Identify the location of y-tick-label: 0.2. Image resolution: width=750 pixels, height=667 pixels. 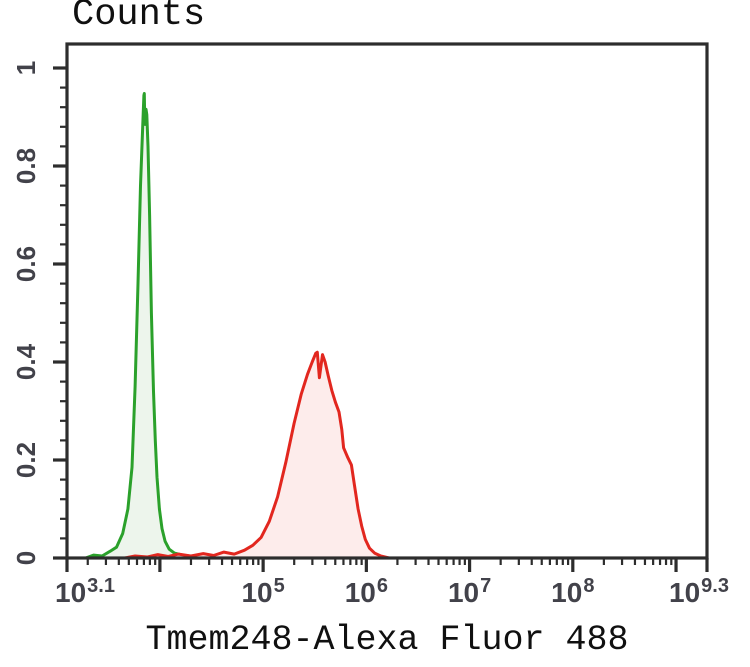
(26, 460).